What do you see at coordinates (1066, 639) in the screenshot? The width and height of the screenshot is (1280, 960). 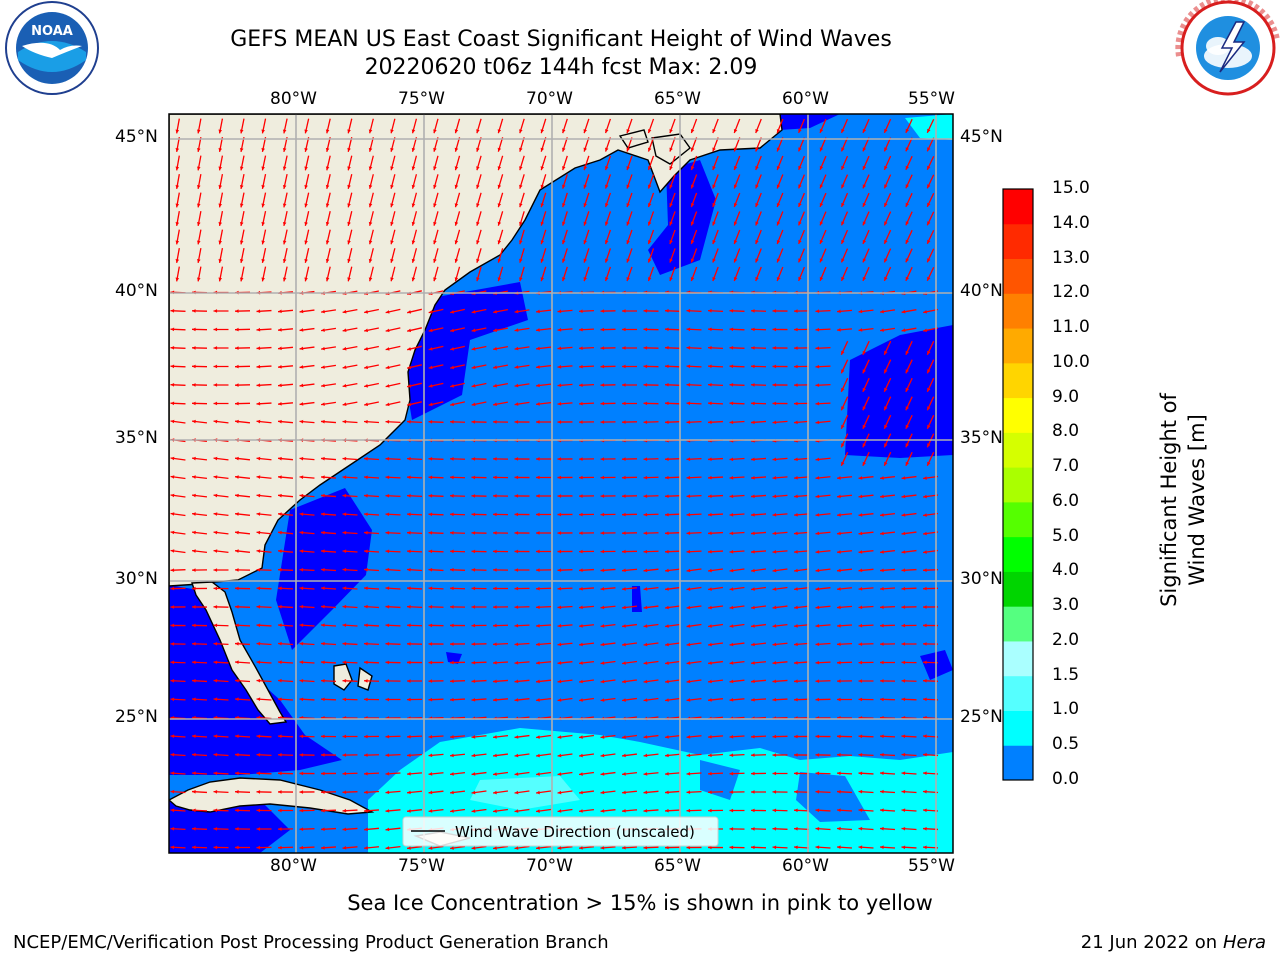 I see `colorbar-tick-label: 2.0` at bounding box center [1066, 639].